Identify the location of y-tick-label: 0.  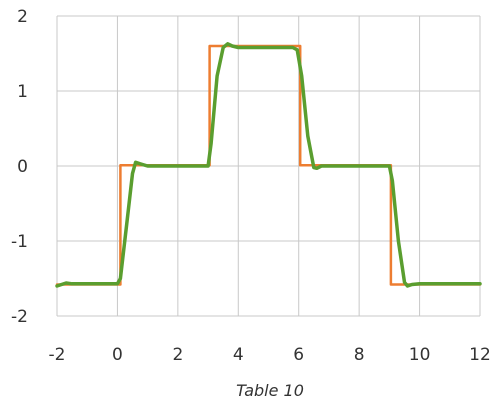
(22, 167).